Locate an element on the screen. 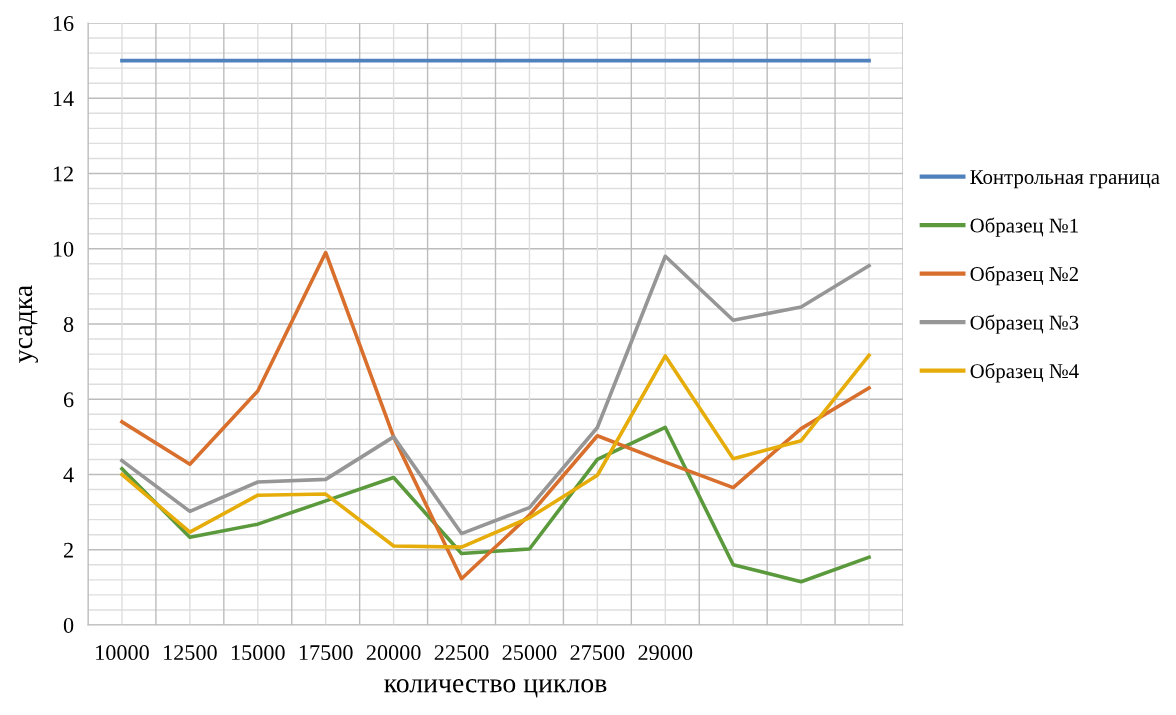  x-axis-title: количество циклов is located at coordinates (495, 688).